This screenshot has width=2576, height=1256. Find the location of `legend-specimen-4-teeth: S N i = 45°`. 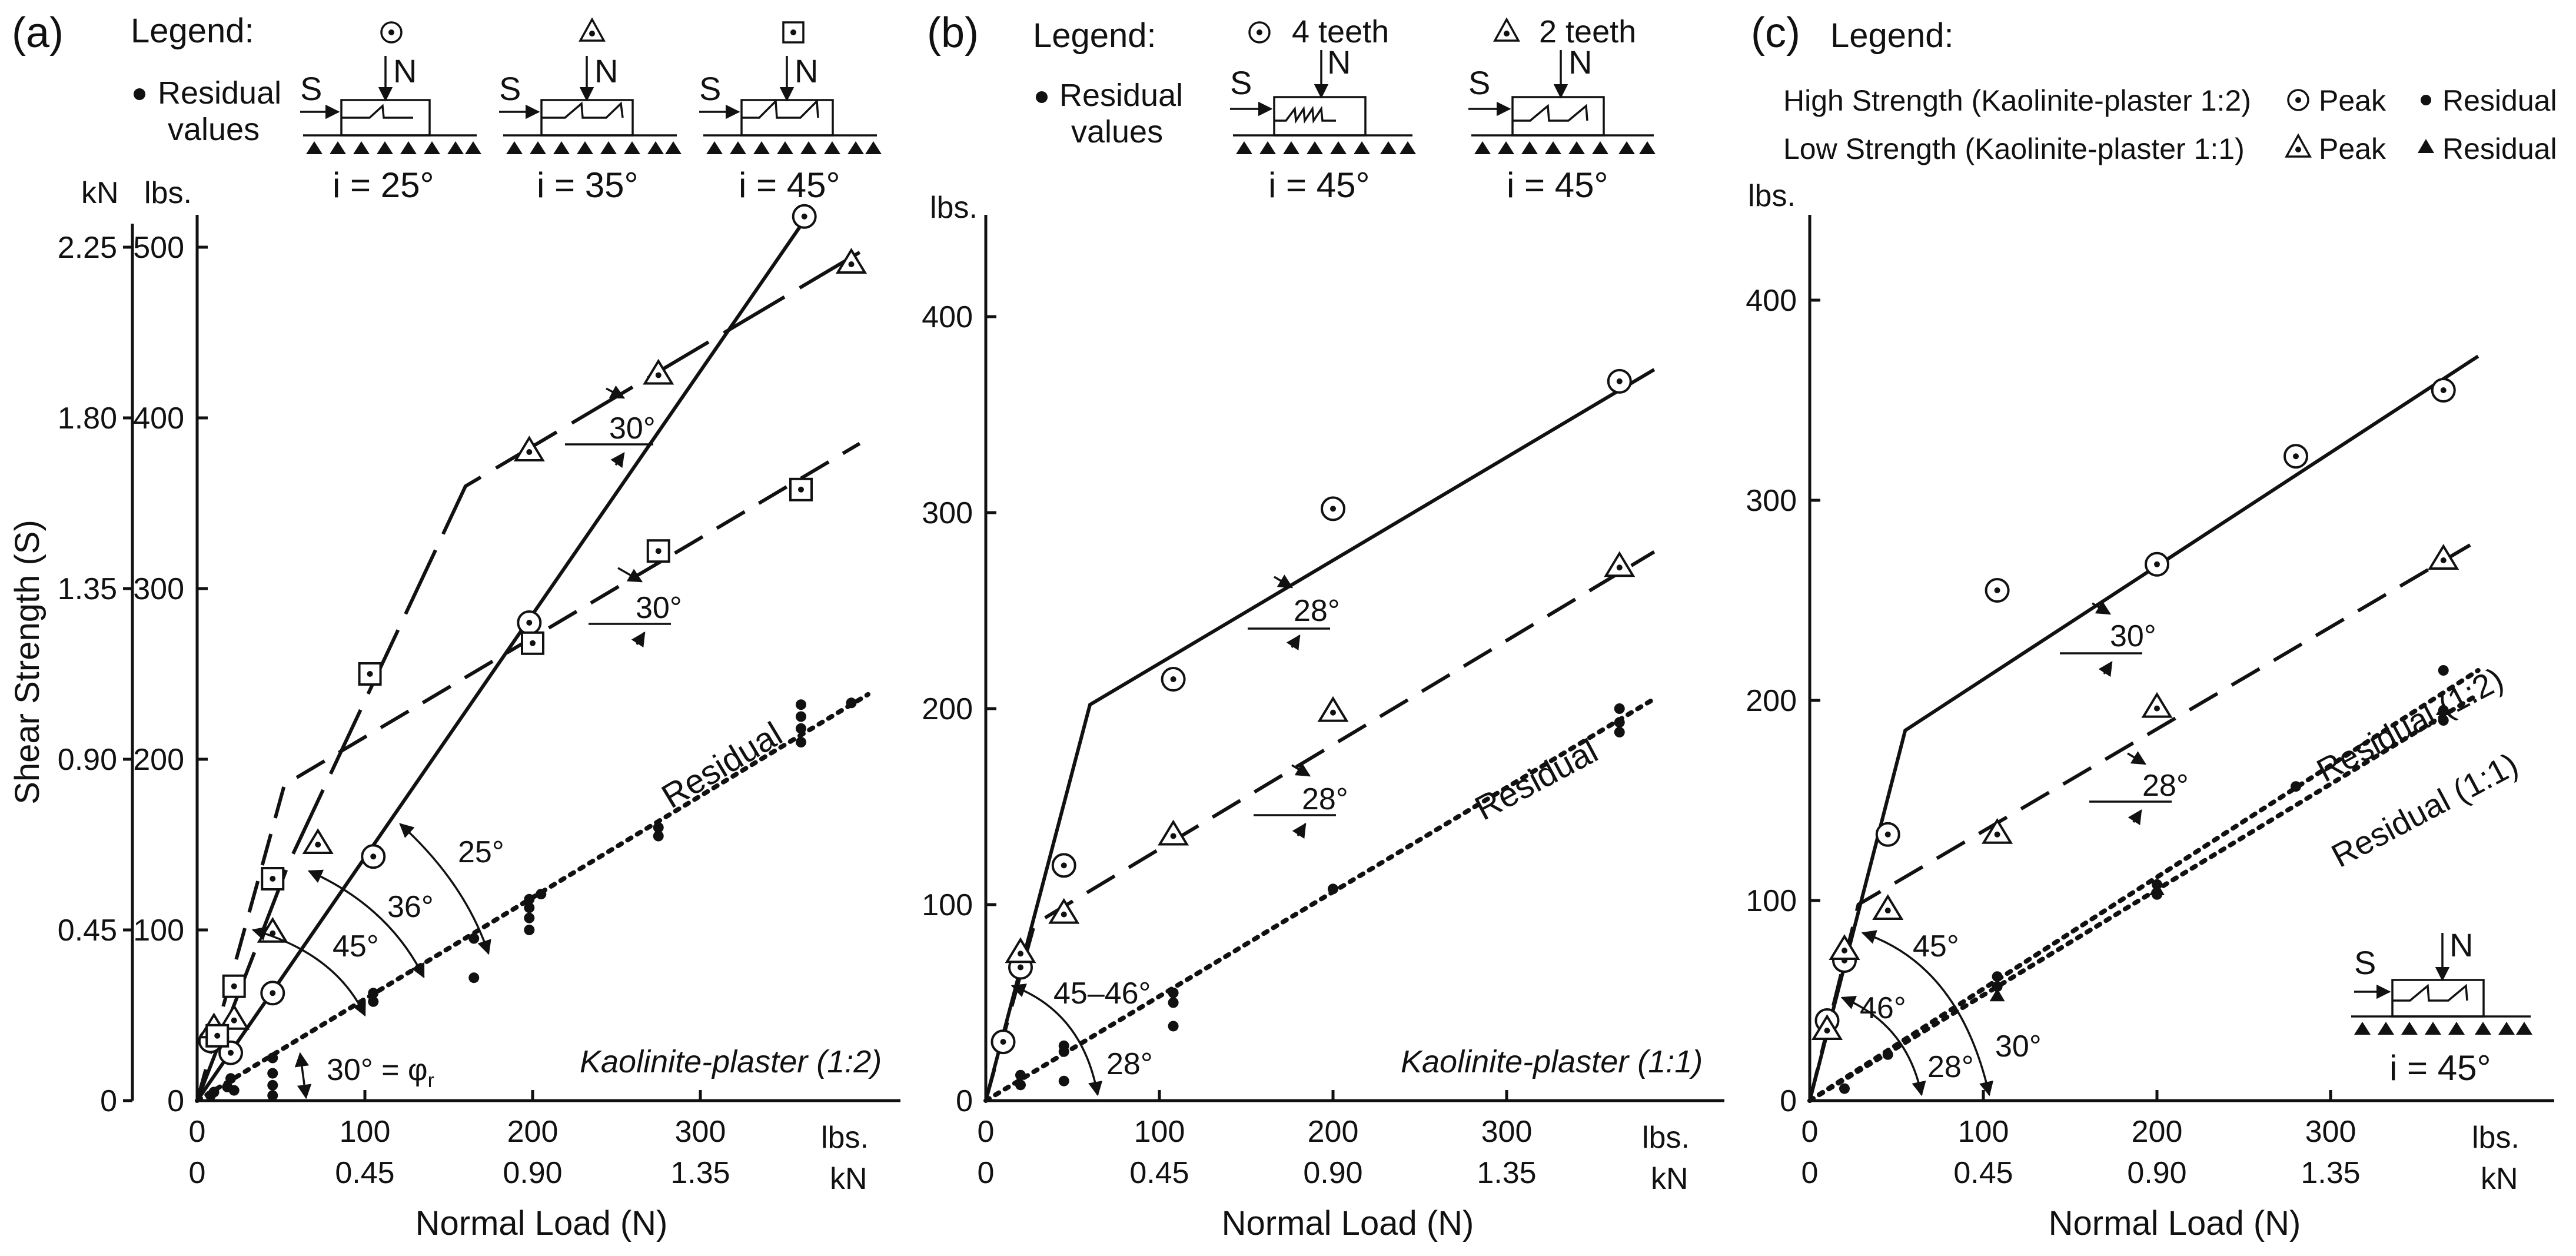

legend-specimen-4-teeth: S N i = 45° is located at coordinates (1323, 124).